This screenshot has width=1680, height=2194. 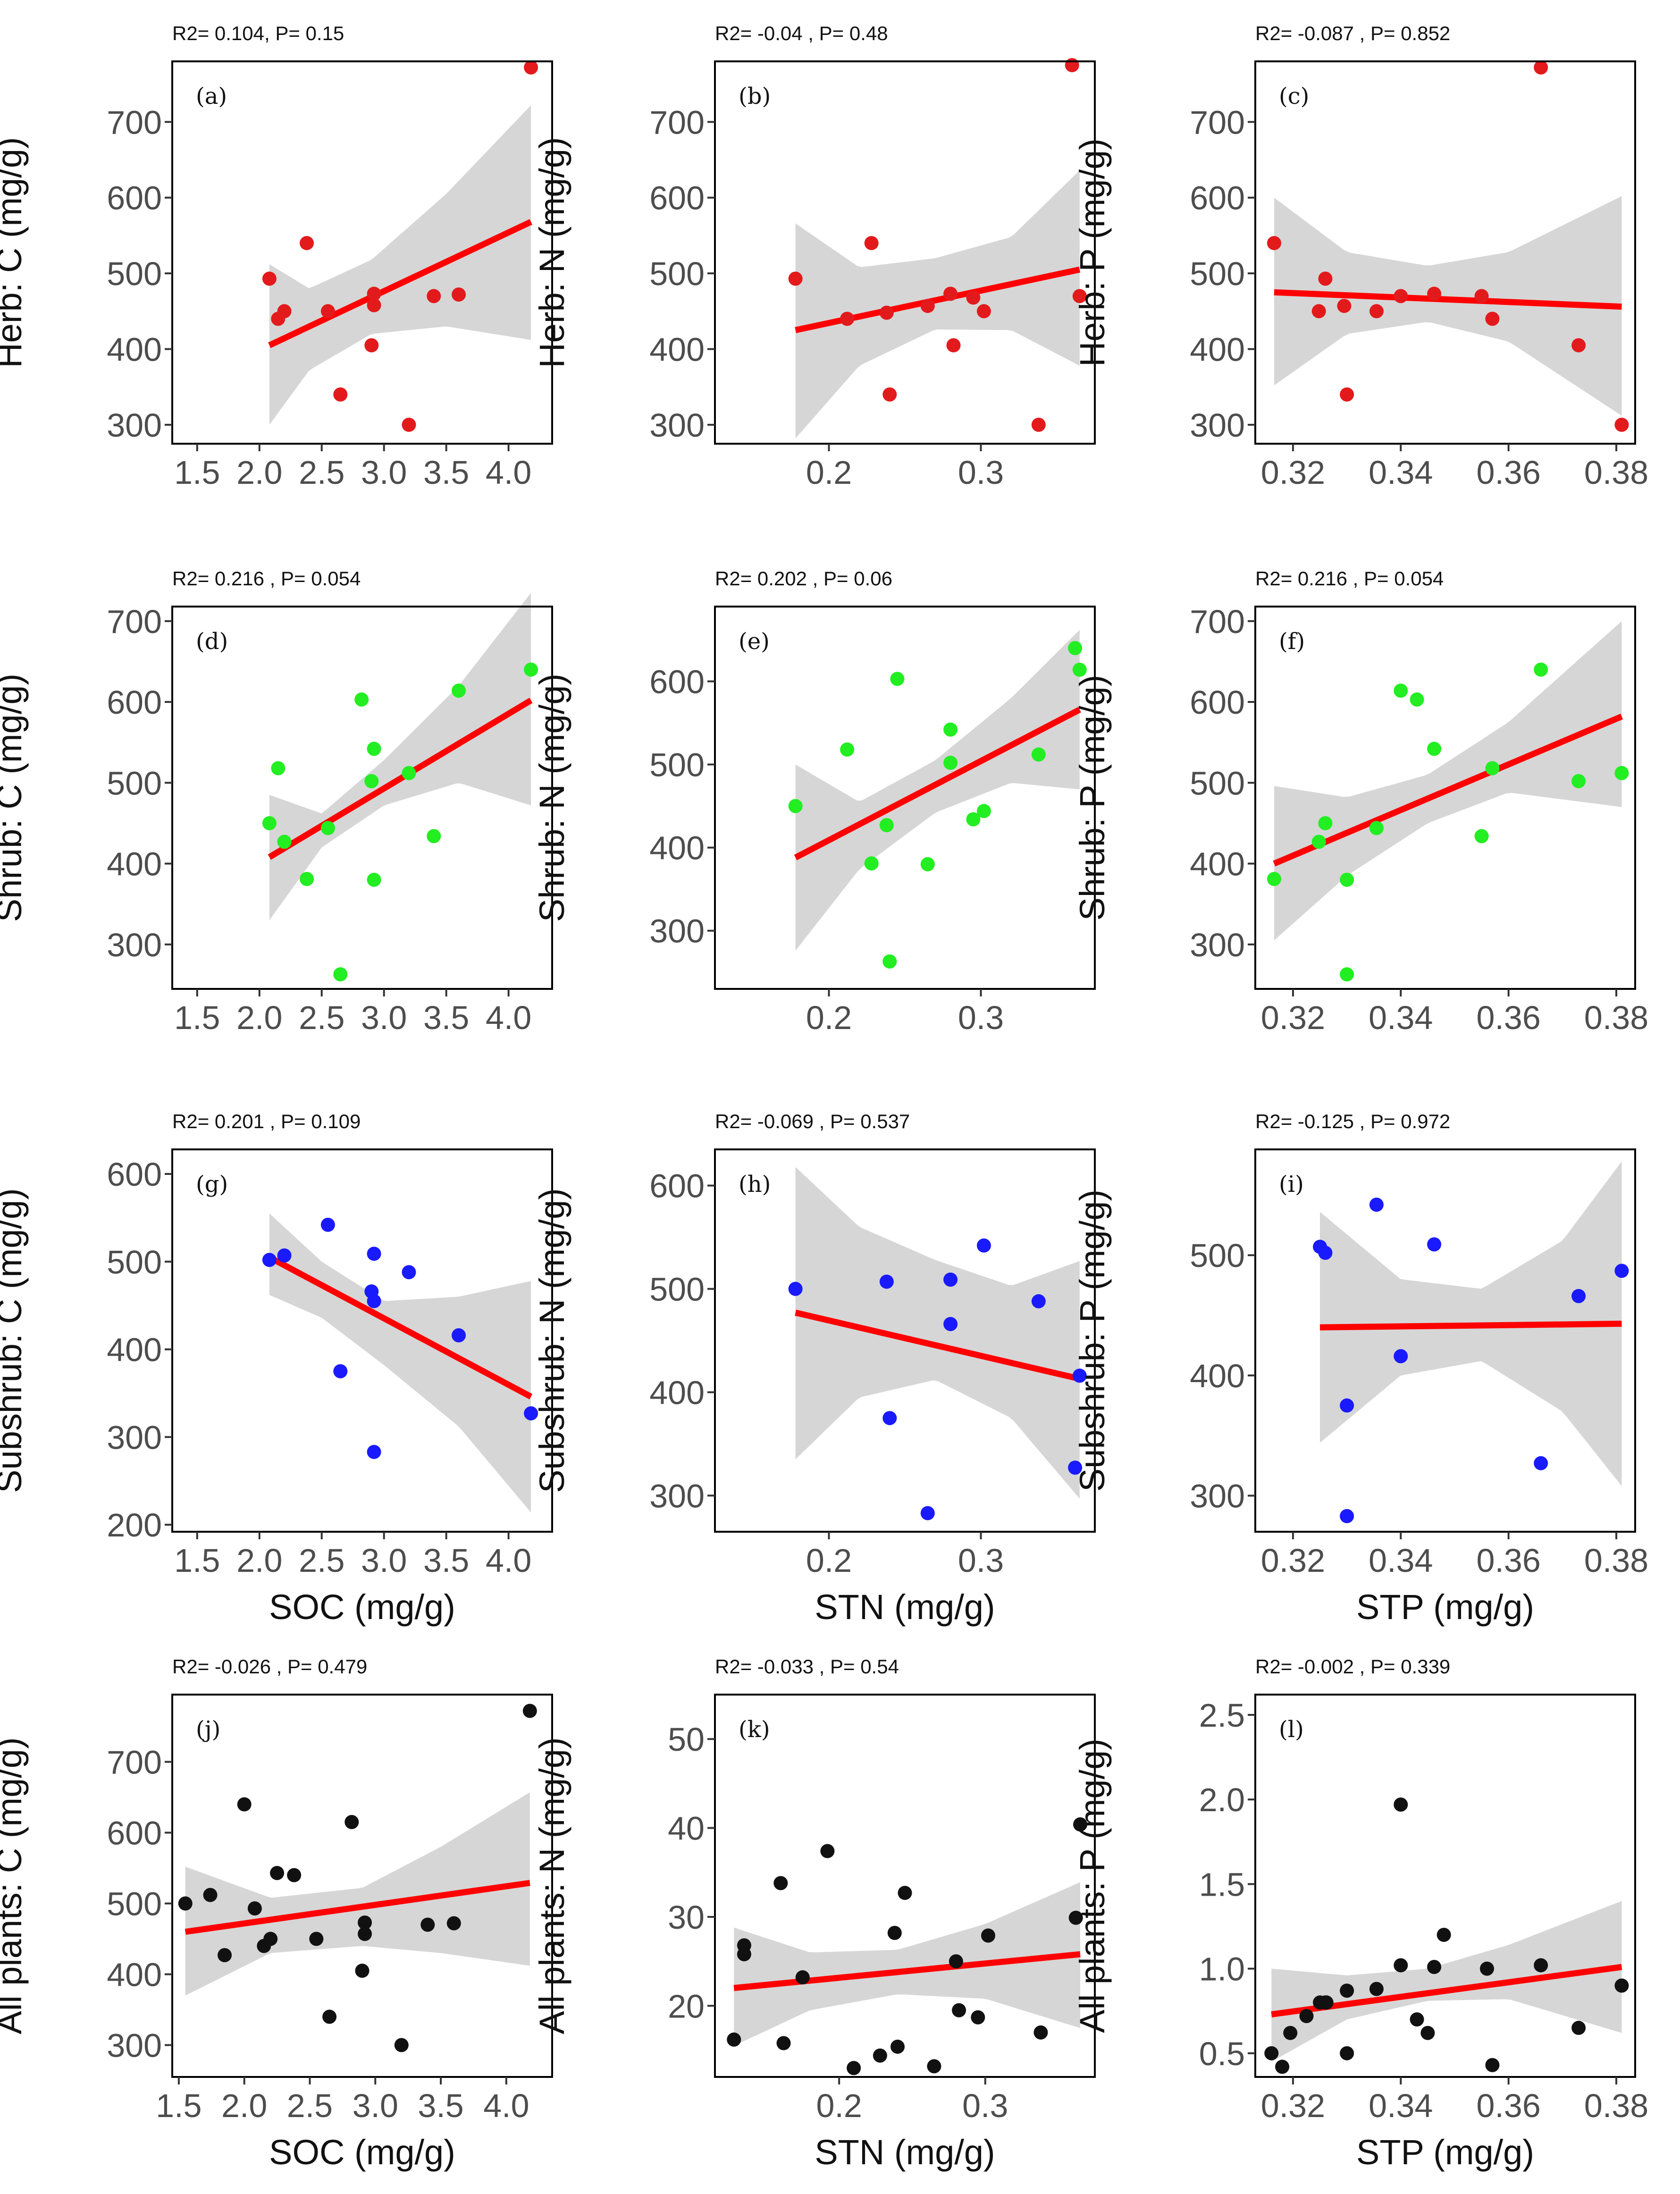 What do you see at coordinates (1222, 1884) in the screenshot?
I see `y-tick-label: 1.5` at bounding box center [1222, 1884].